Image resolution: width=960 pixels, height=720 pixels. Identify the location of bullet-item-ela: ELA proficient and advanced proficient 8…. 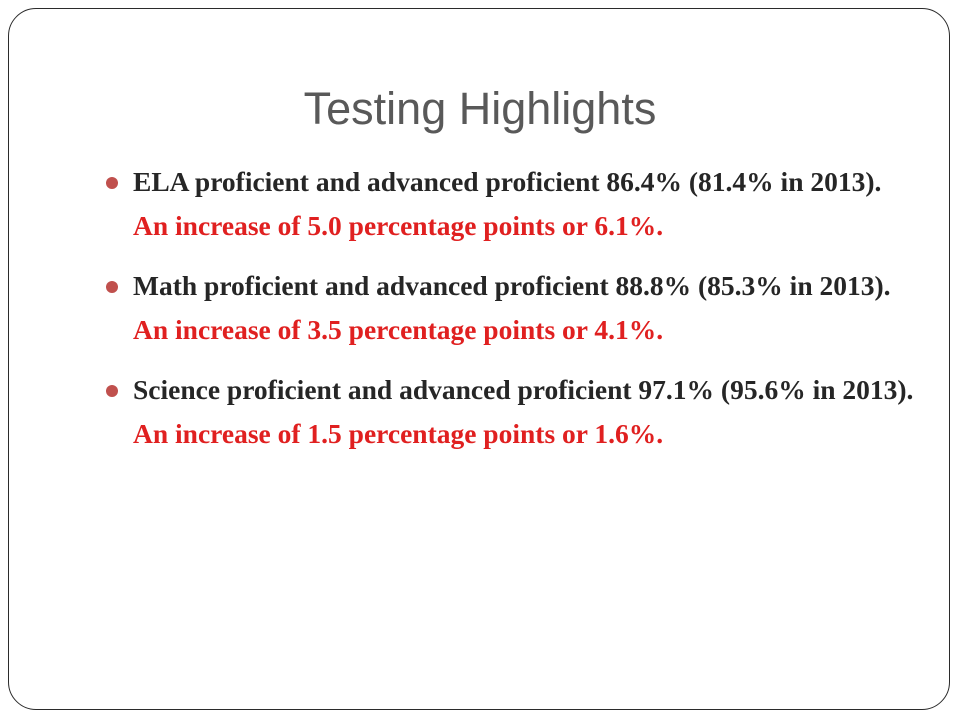
(480, 204).